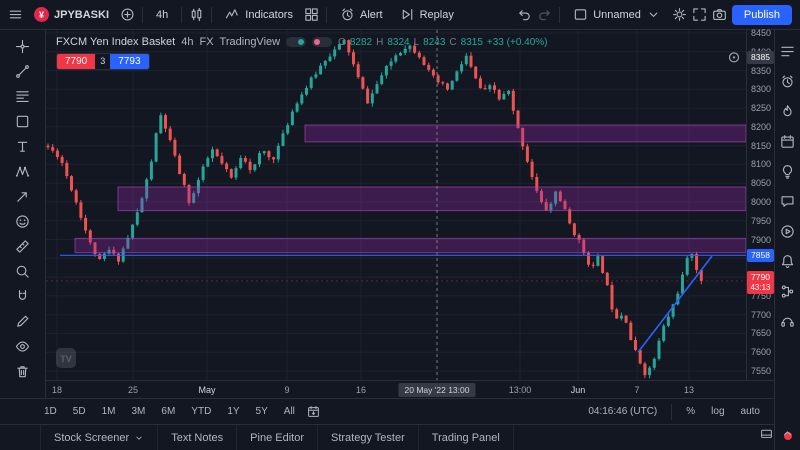  I want to click on interval-button: 4h, so click(162, 15).